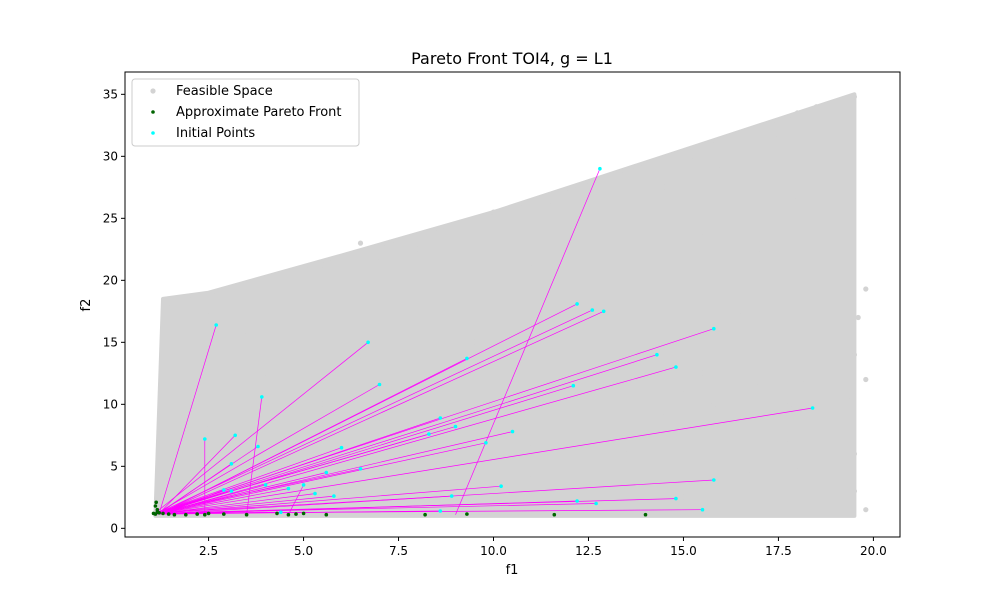 The height and width of the screenshot is (600, 1000). Describe the element at coordinates (303, 551) in the screenshot. I see `x-tick-label: 5.0` at that location.